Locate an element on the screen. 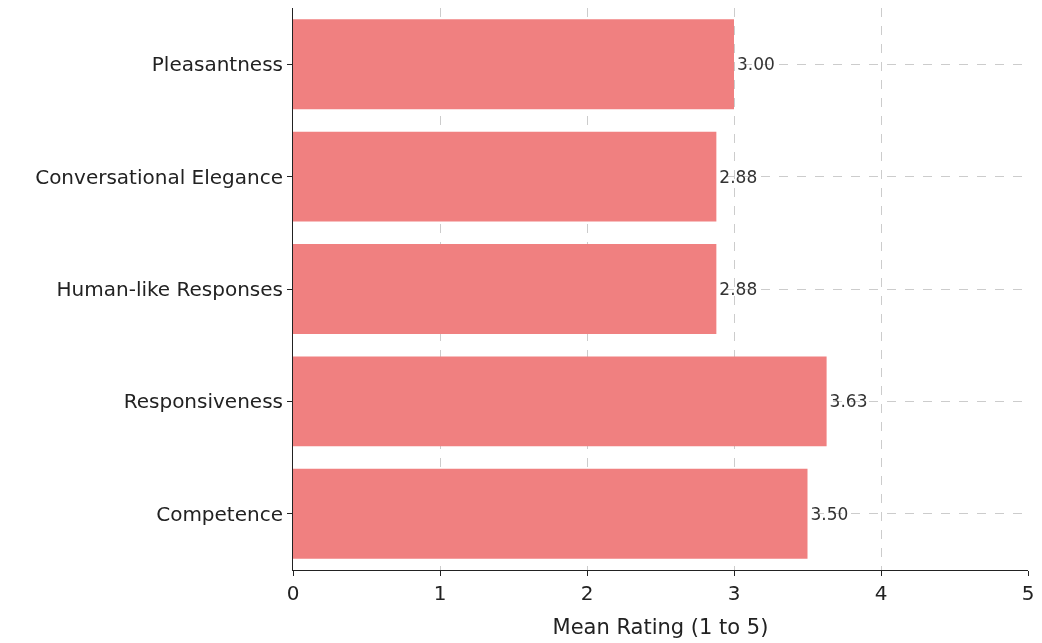 Image resolution: width=1042 pixels, height=643 pixels. data-label: 3.00 is located at coordinates (756, 64).